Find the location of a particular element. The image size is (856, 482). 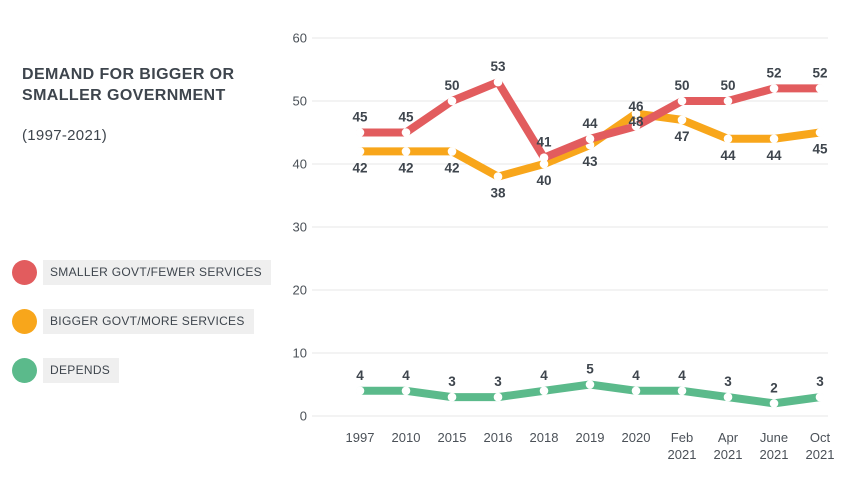

y-axis-tick-label: 50 is located at coordinates (300, 101).